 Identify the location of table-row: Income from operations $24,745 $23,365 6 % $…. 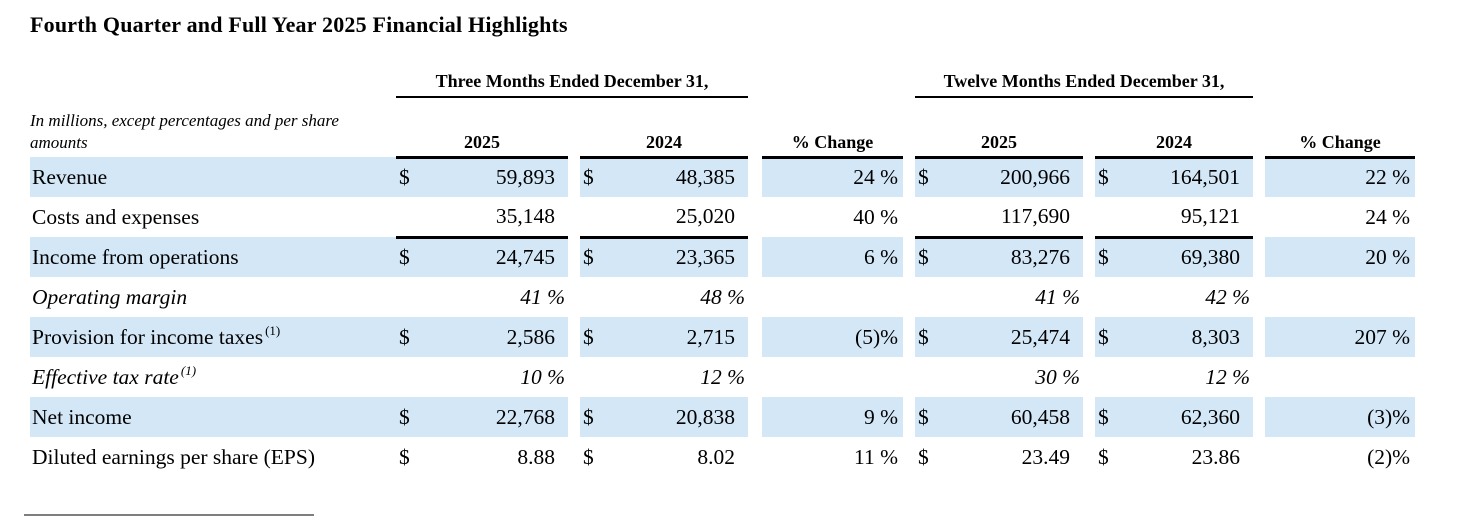
(723, 257).